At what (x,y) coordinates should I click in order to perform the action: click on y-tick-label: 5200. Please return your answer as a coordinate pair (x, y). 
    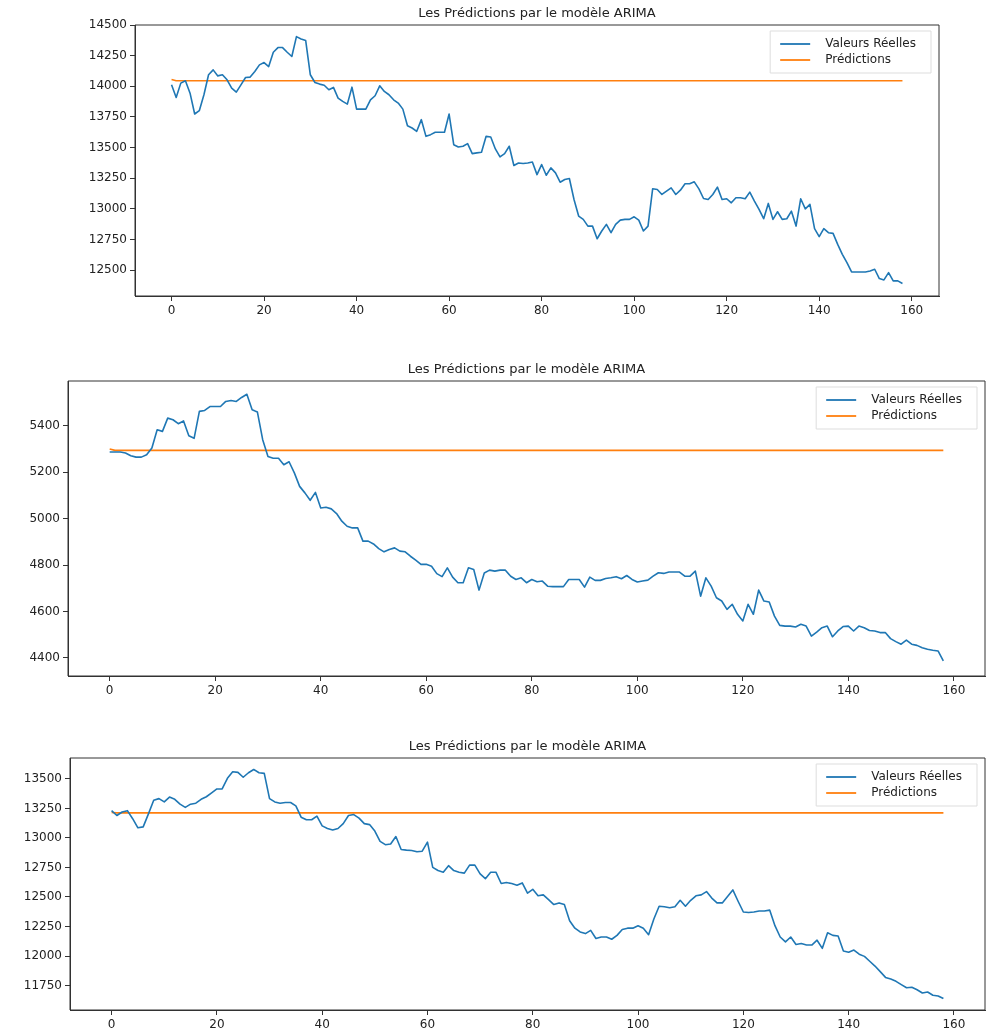
    Looking at the image, I should click on (44, 471).